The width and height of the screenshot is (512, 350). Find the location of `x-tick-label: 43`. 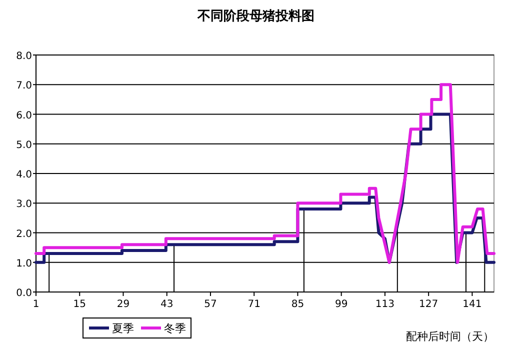

x-tick-label: 43 is located at coordinates (167, 304).